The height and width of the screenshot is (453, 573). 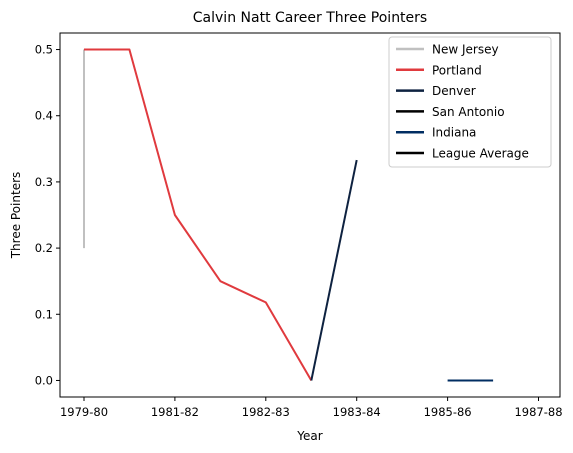 What do you see at coordinates (175, 412) in the screenshot?
I see `x-tick-label: 1981-82` at bounding box center [175, 412].